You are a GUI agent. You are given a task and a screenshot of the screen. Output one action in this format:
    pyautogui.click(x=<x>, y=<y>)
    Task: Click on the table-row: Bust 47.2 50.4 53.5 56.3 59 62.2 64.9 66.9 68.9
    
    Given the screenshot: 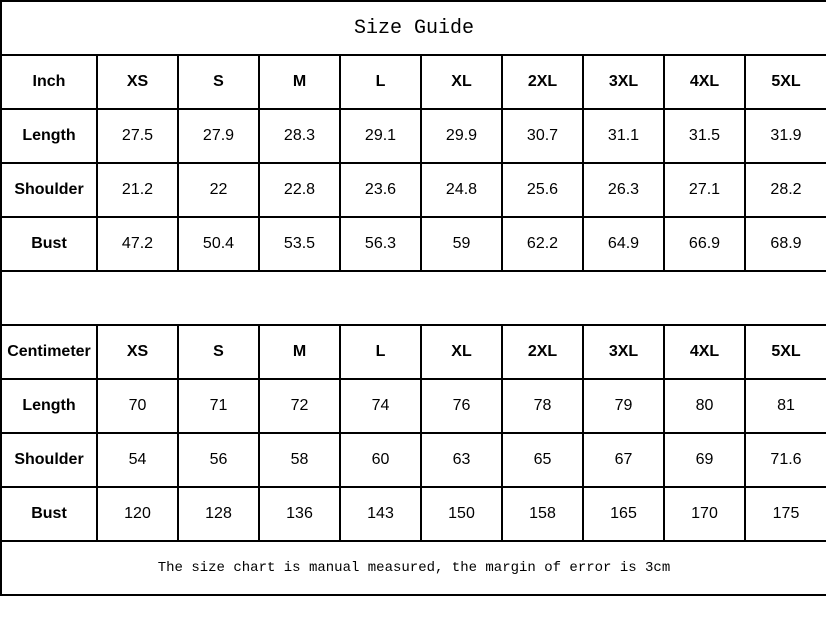 What is the action you would take?
    pyautogui.click(x=413, y=244)
    